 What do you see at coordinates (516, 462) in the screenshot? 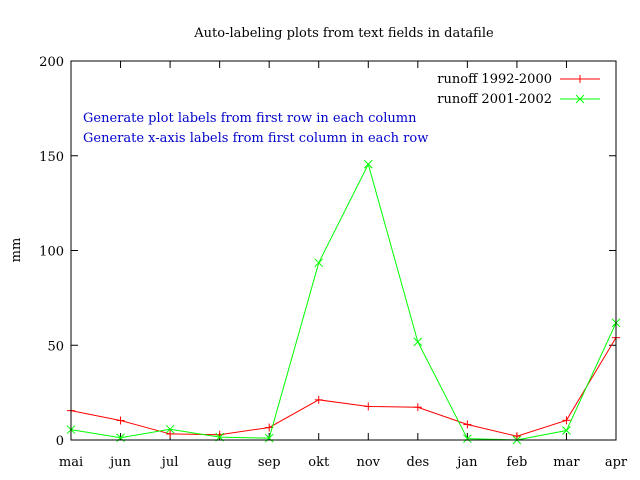
I see `x-tick-label: feb` at bounding box center [516, 462].